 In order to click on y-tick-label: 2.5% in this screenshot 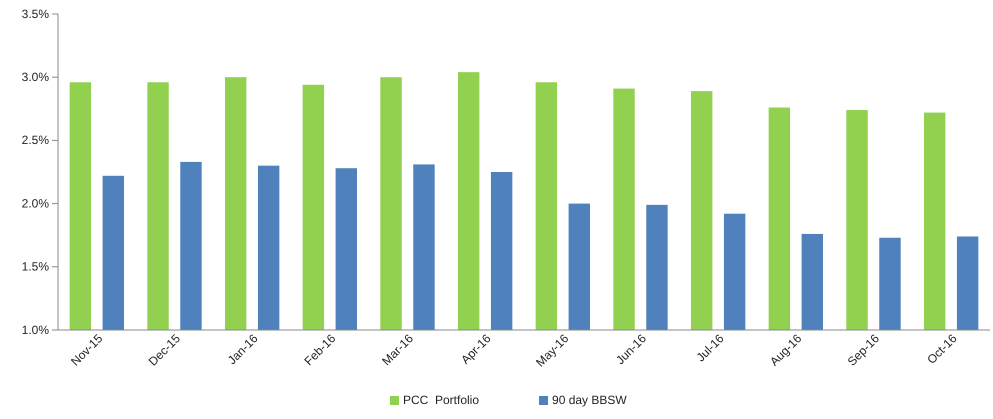, I will do `click(36, 140)`.